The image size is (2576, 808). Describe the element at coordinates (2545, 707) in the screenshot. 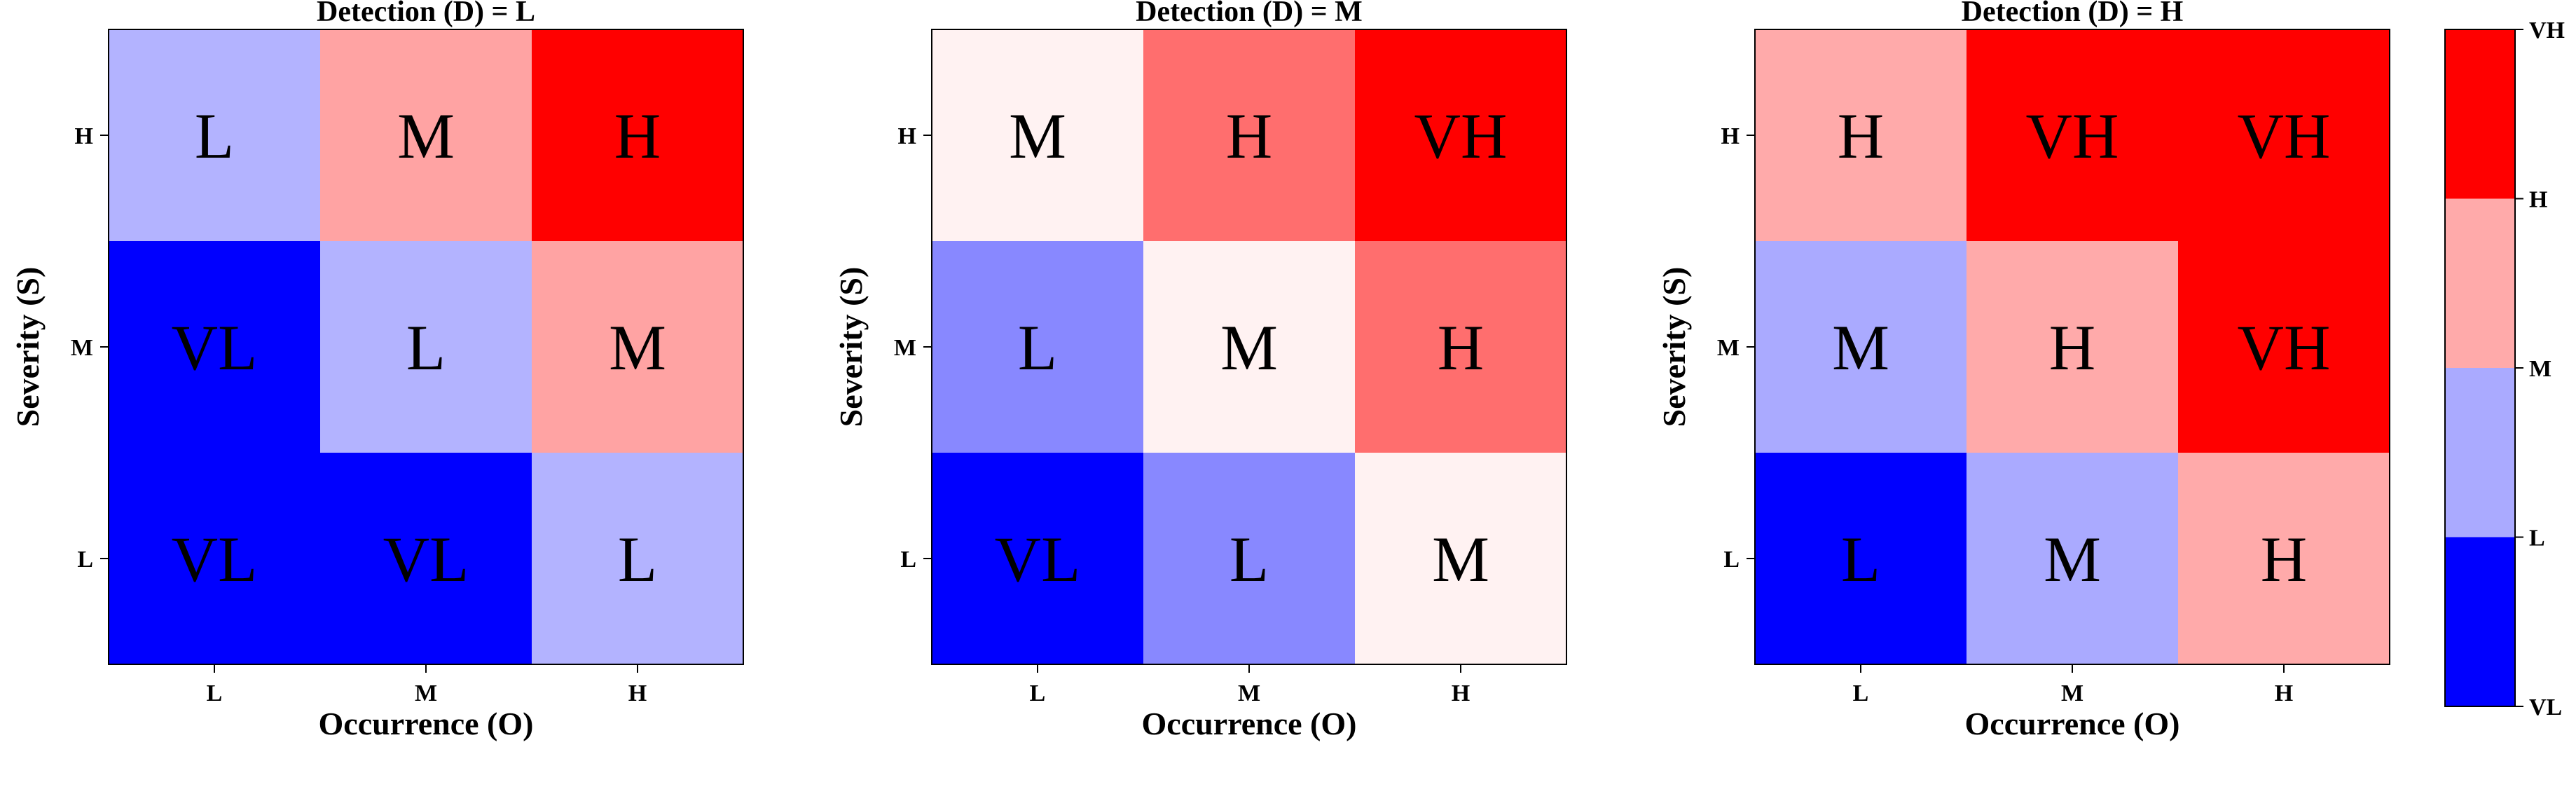

I see `colorbar-tick-label: VL` at that location.